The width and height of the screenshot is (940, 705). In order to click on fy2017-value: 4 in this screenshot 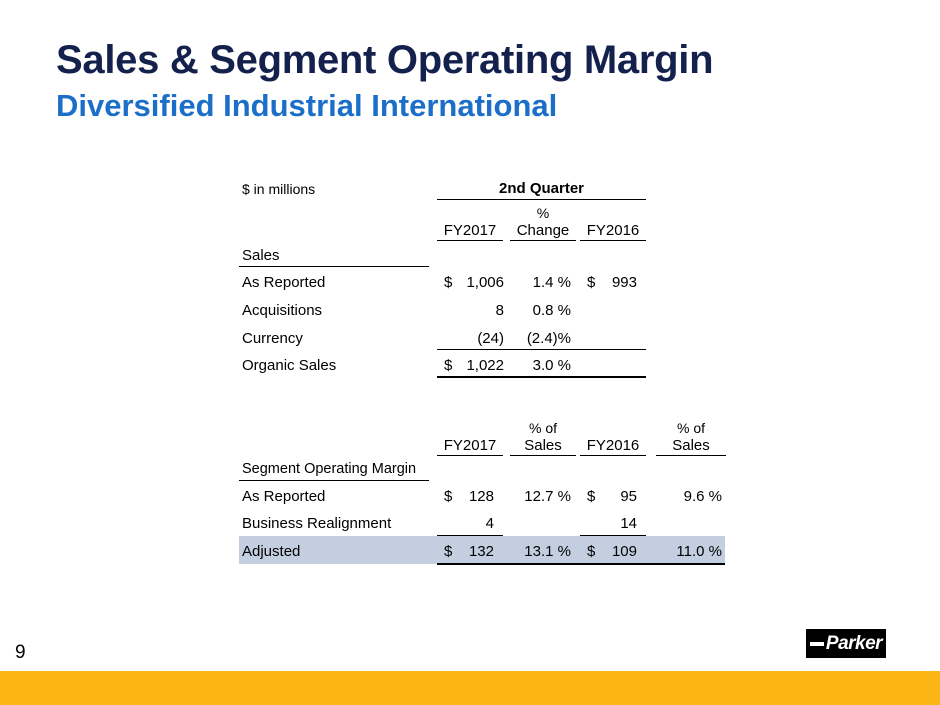, I will do `click(489, 523)`.